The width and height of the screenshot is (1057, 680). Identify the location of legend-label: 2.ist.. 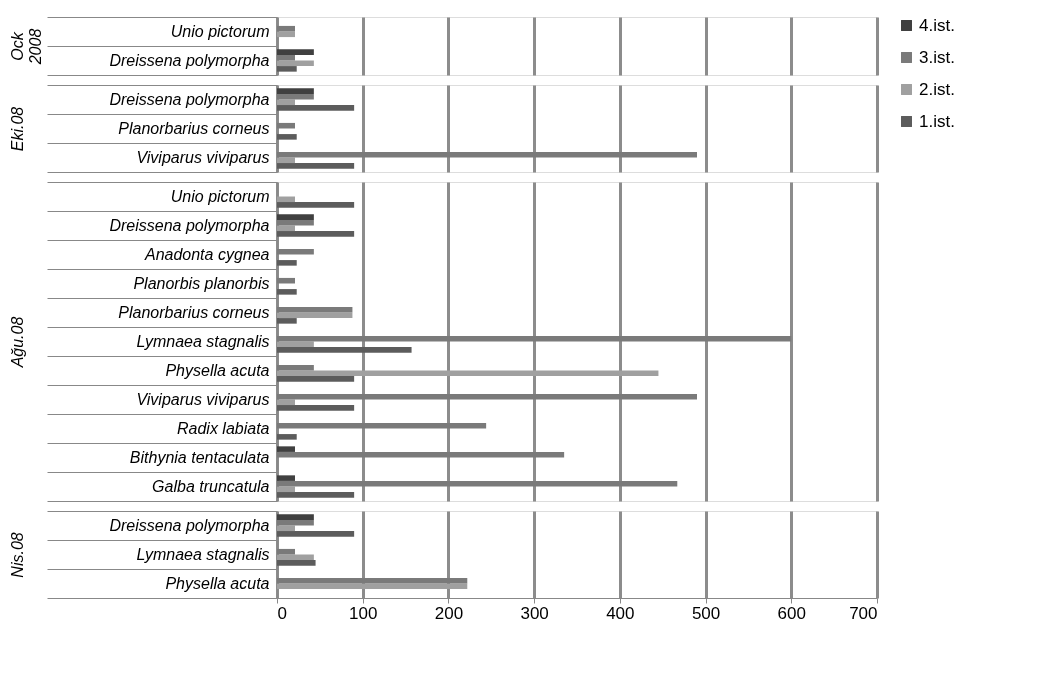
(937, 89).